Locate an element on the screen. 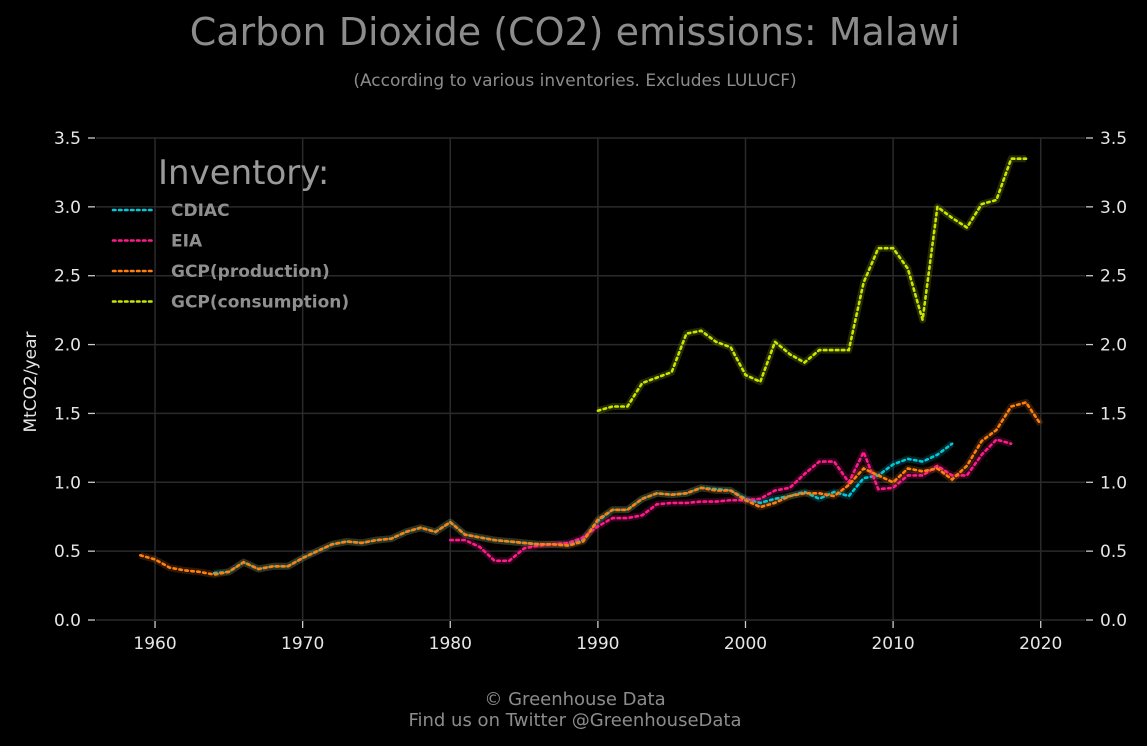  x-tick-label: 2010 is located at coordinates (892, 644).